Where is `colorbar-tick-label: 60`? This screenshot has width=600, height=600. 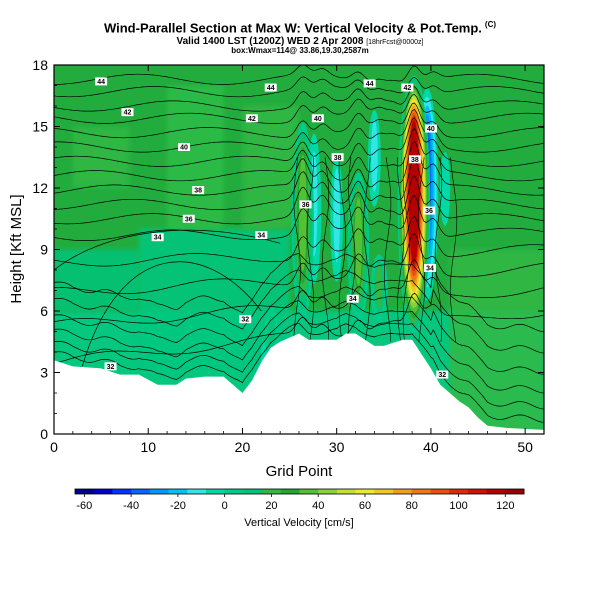 colorbar-tick-label: 60 is located at coordinates (365, 506).